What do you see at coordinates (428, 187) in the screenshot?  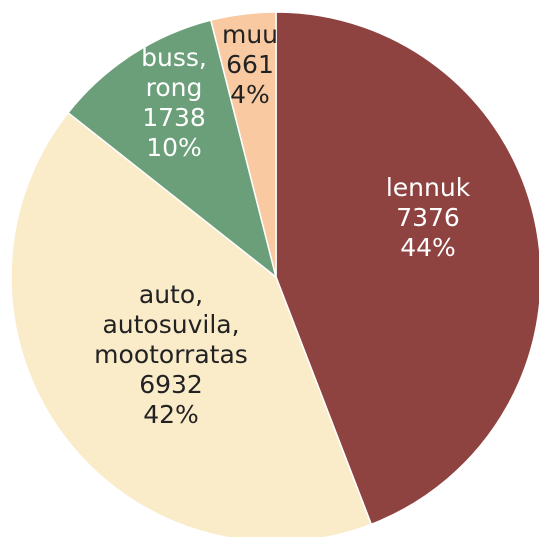 I see `slice-label: lennuk` at bounding box center [428, 187].